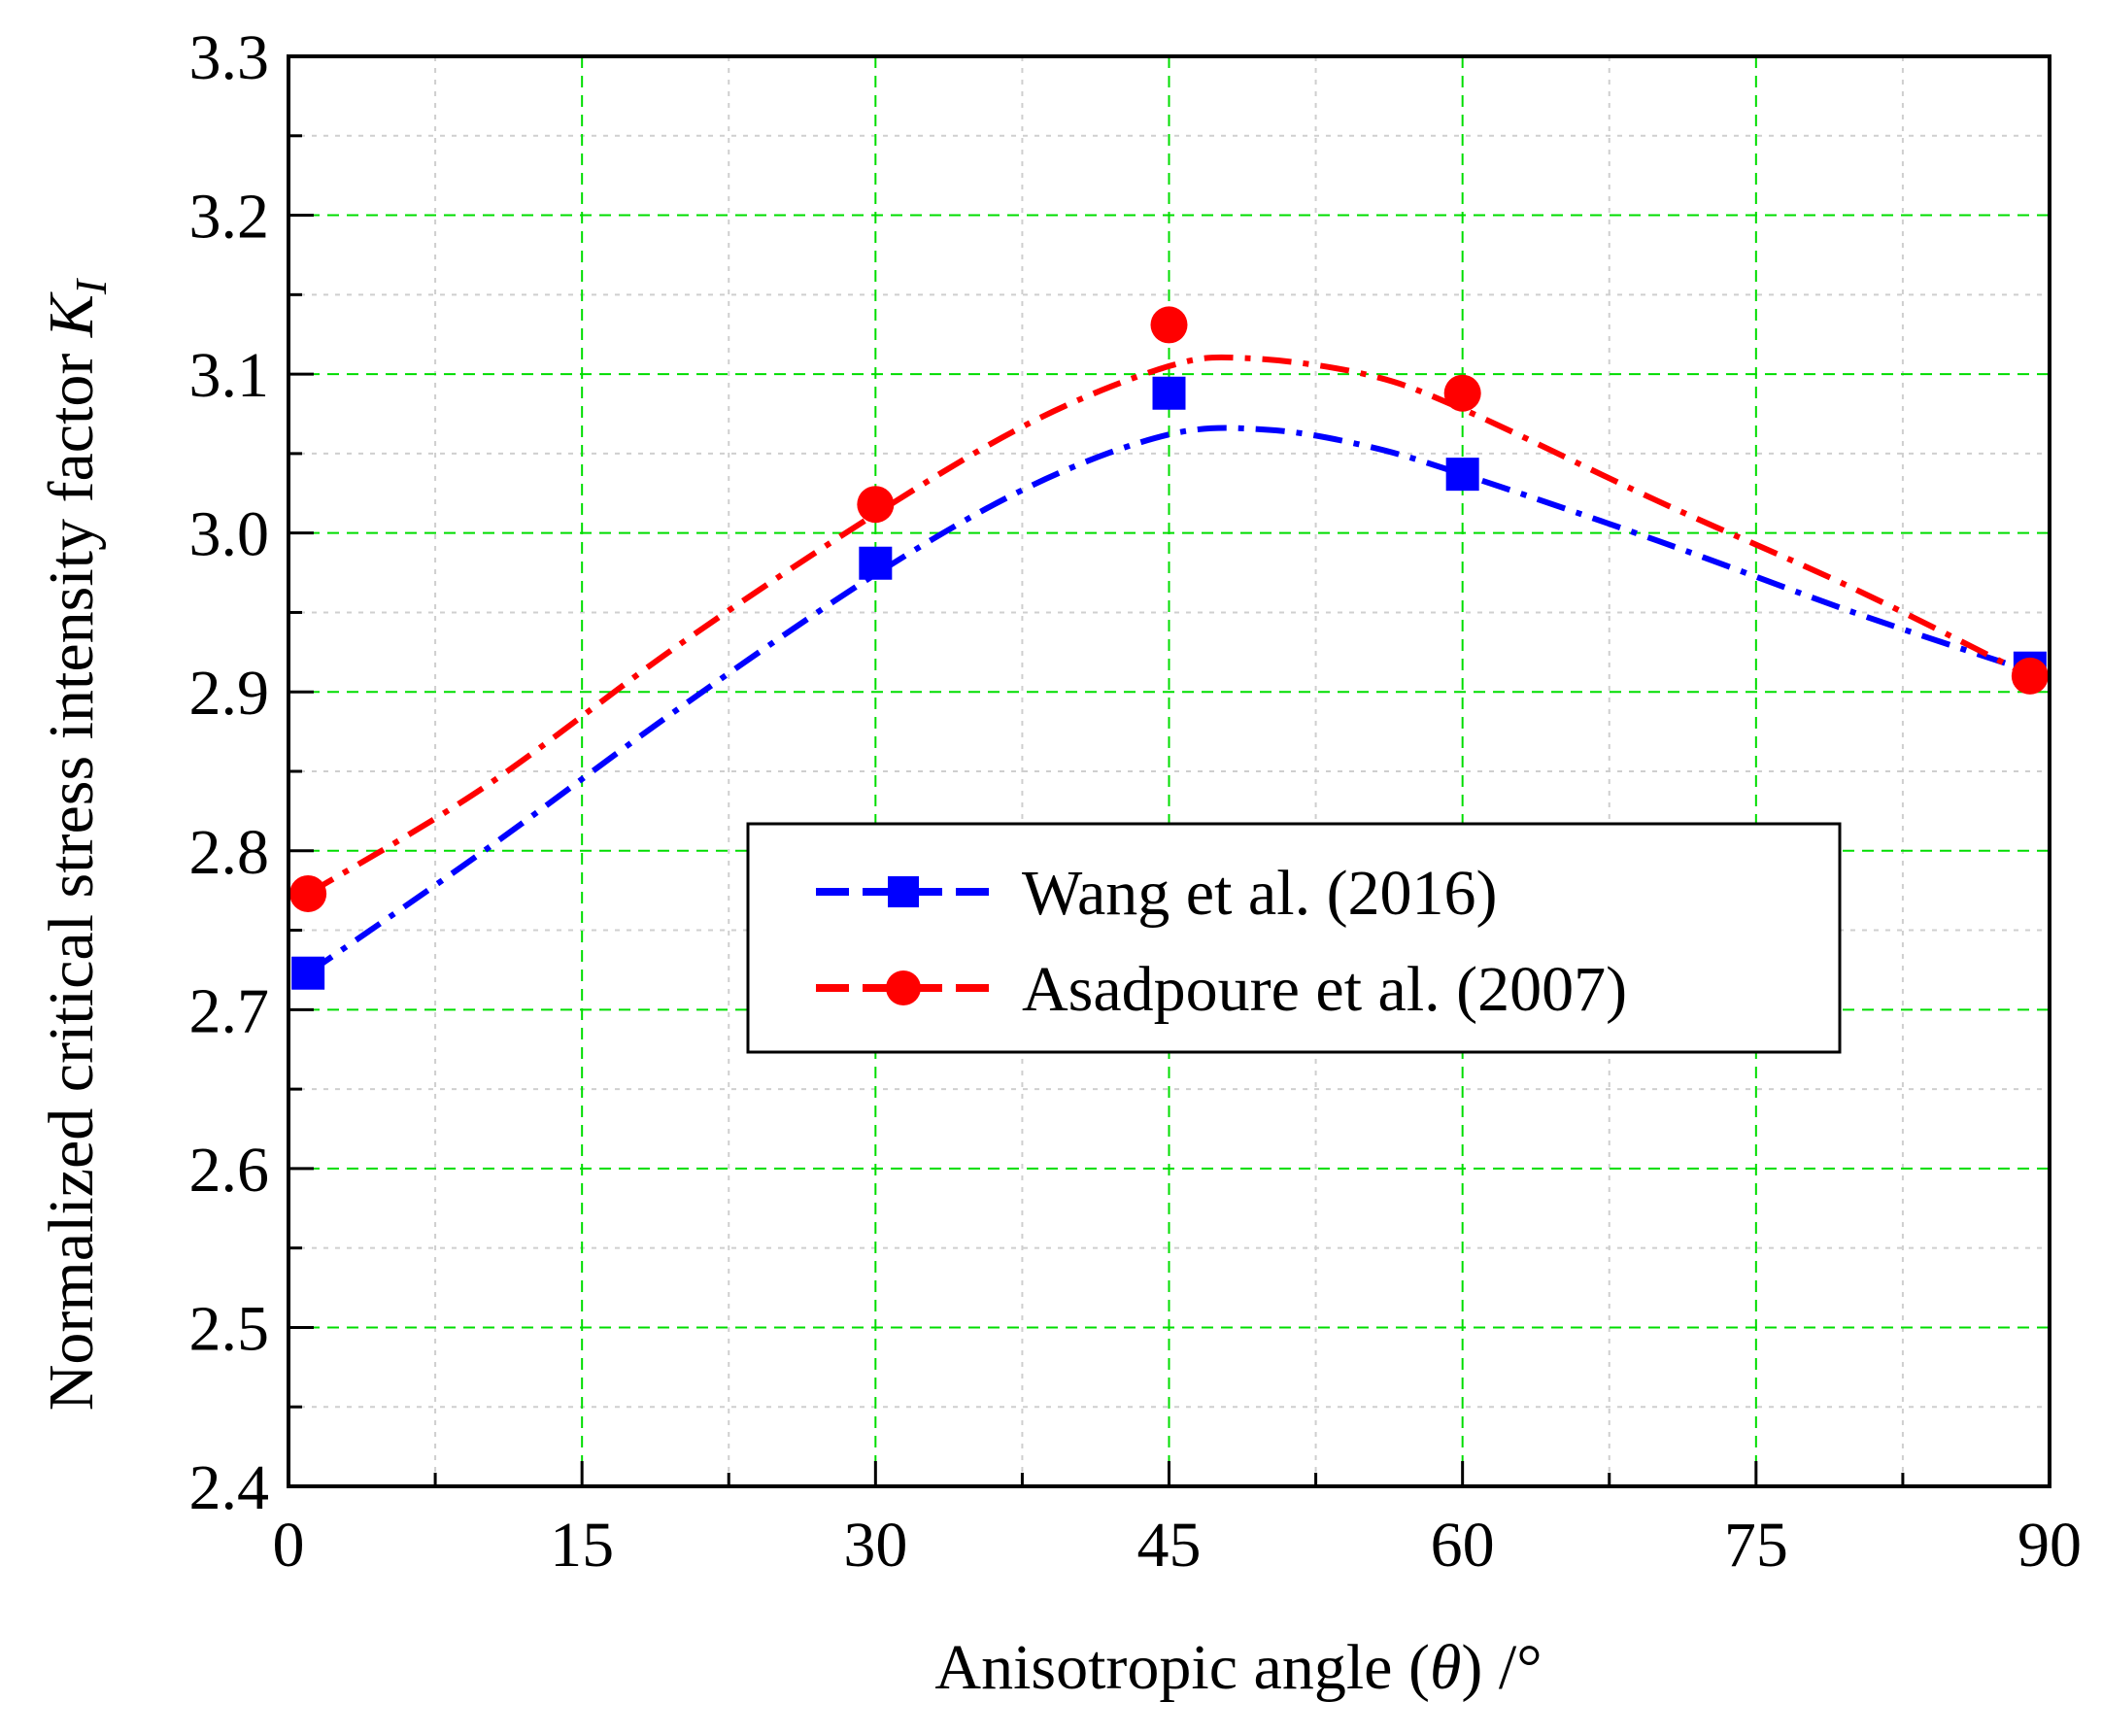  What do you see at coordinates (229, 772) in the screenshot?
I see `y-tick-labels: 2.4 2.5 2.6 2.7 2.8 2.9 3.0 3.1 3.2 3.3` at bounding box center [229, 772].